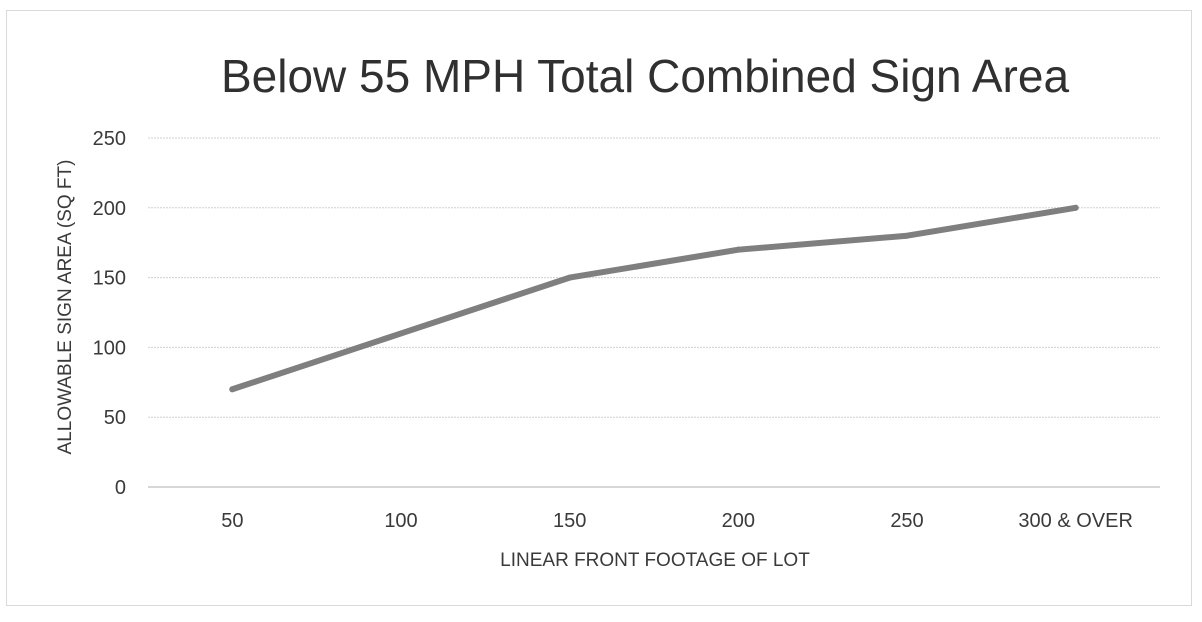  What do you see at coordinates (65, 307) in the screenshot?
I see `y-axis-title: ALLOWABLE SIGN AREA (SQ FT)` at bounding box center [65, 307].